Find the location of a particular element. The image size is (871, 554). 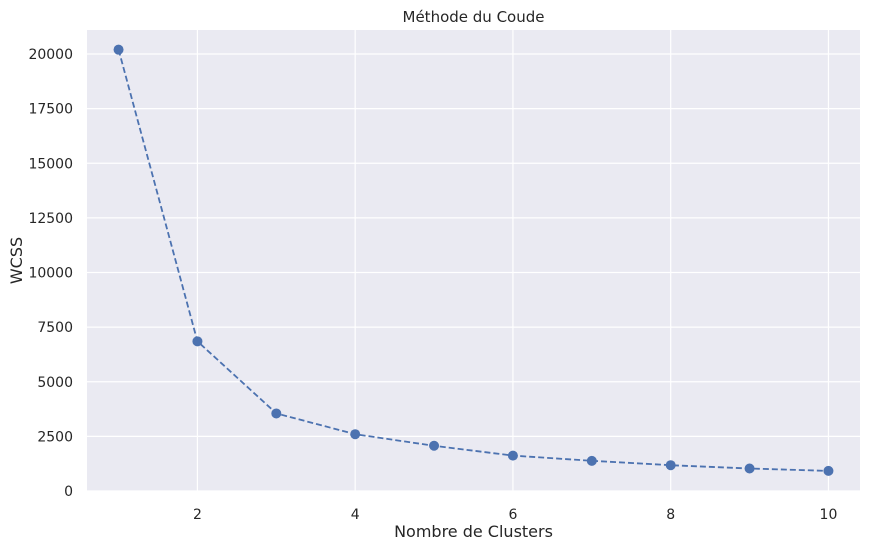

y-tick-label: 7500 is located at coordinates (55, 328).